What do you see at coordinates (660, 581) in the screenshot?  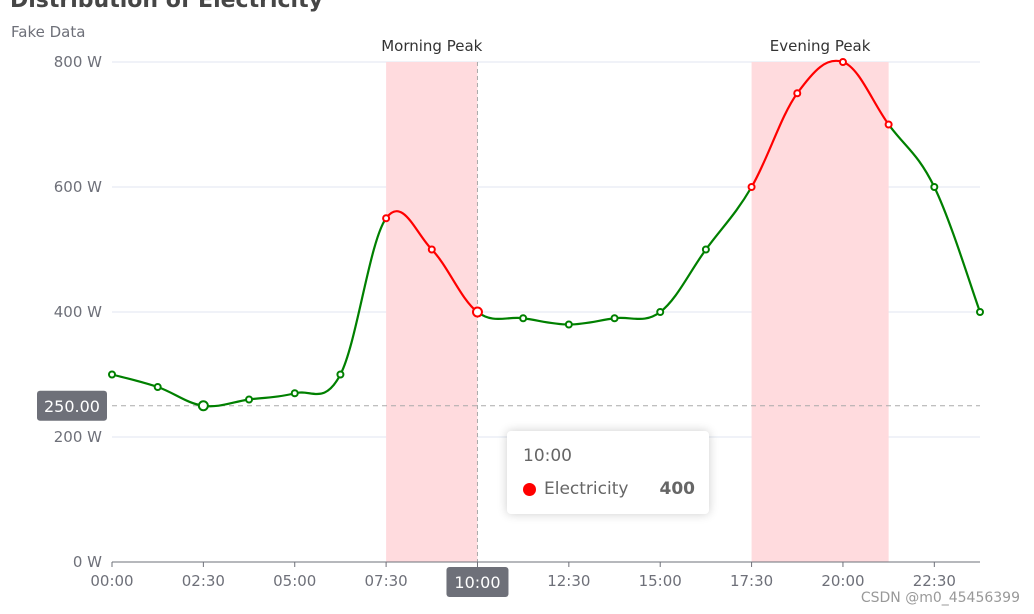 I see `x-tick-label: 15:00` at bounding box center [660, 581].